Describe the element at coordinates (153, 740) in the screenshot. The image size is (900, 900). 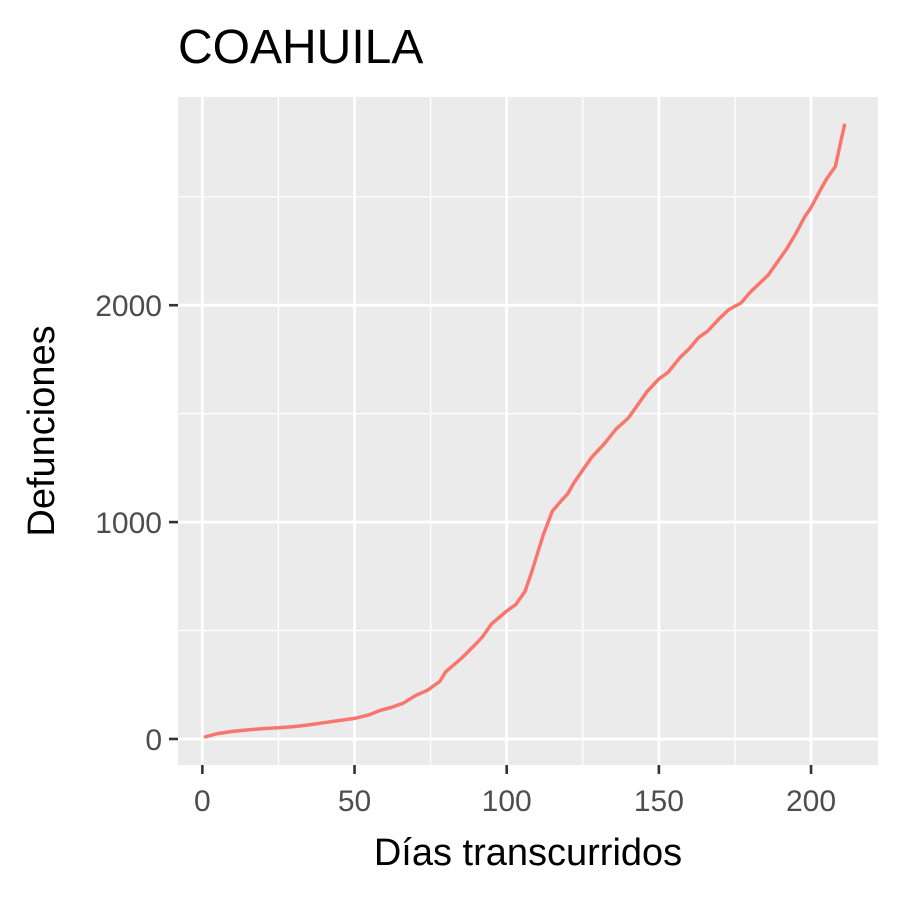
I see `y-tick-label: 0` at that location.